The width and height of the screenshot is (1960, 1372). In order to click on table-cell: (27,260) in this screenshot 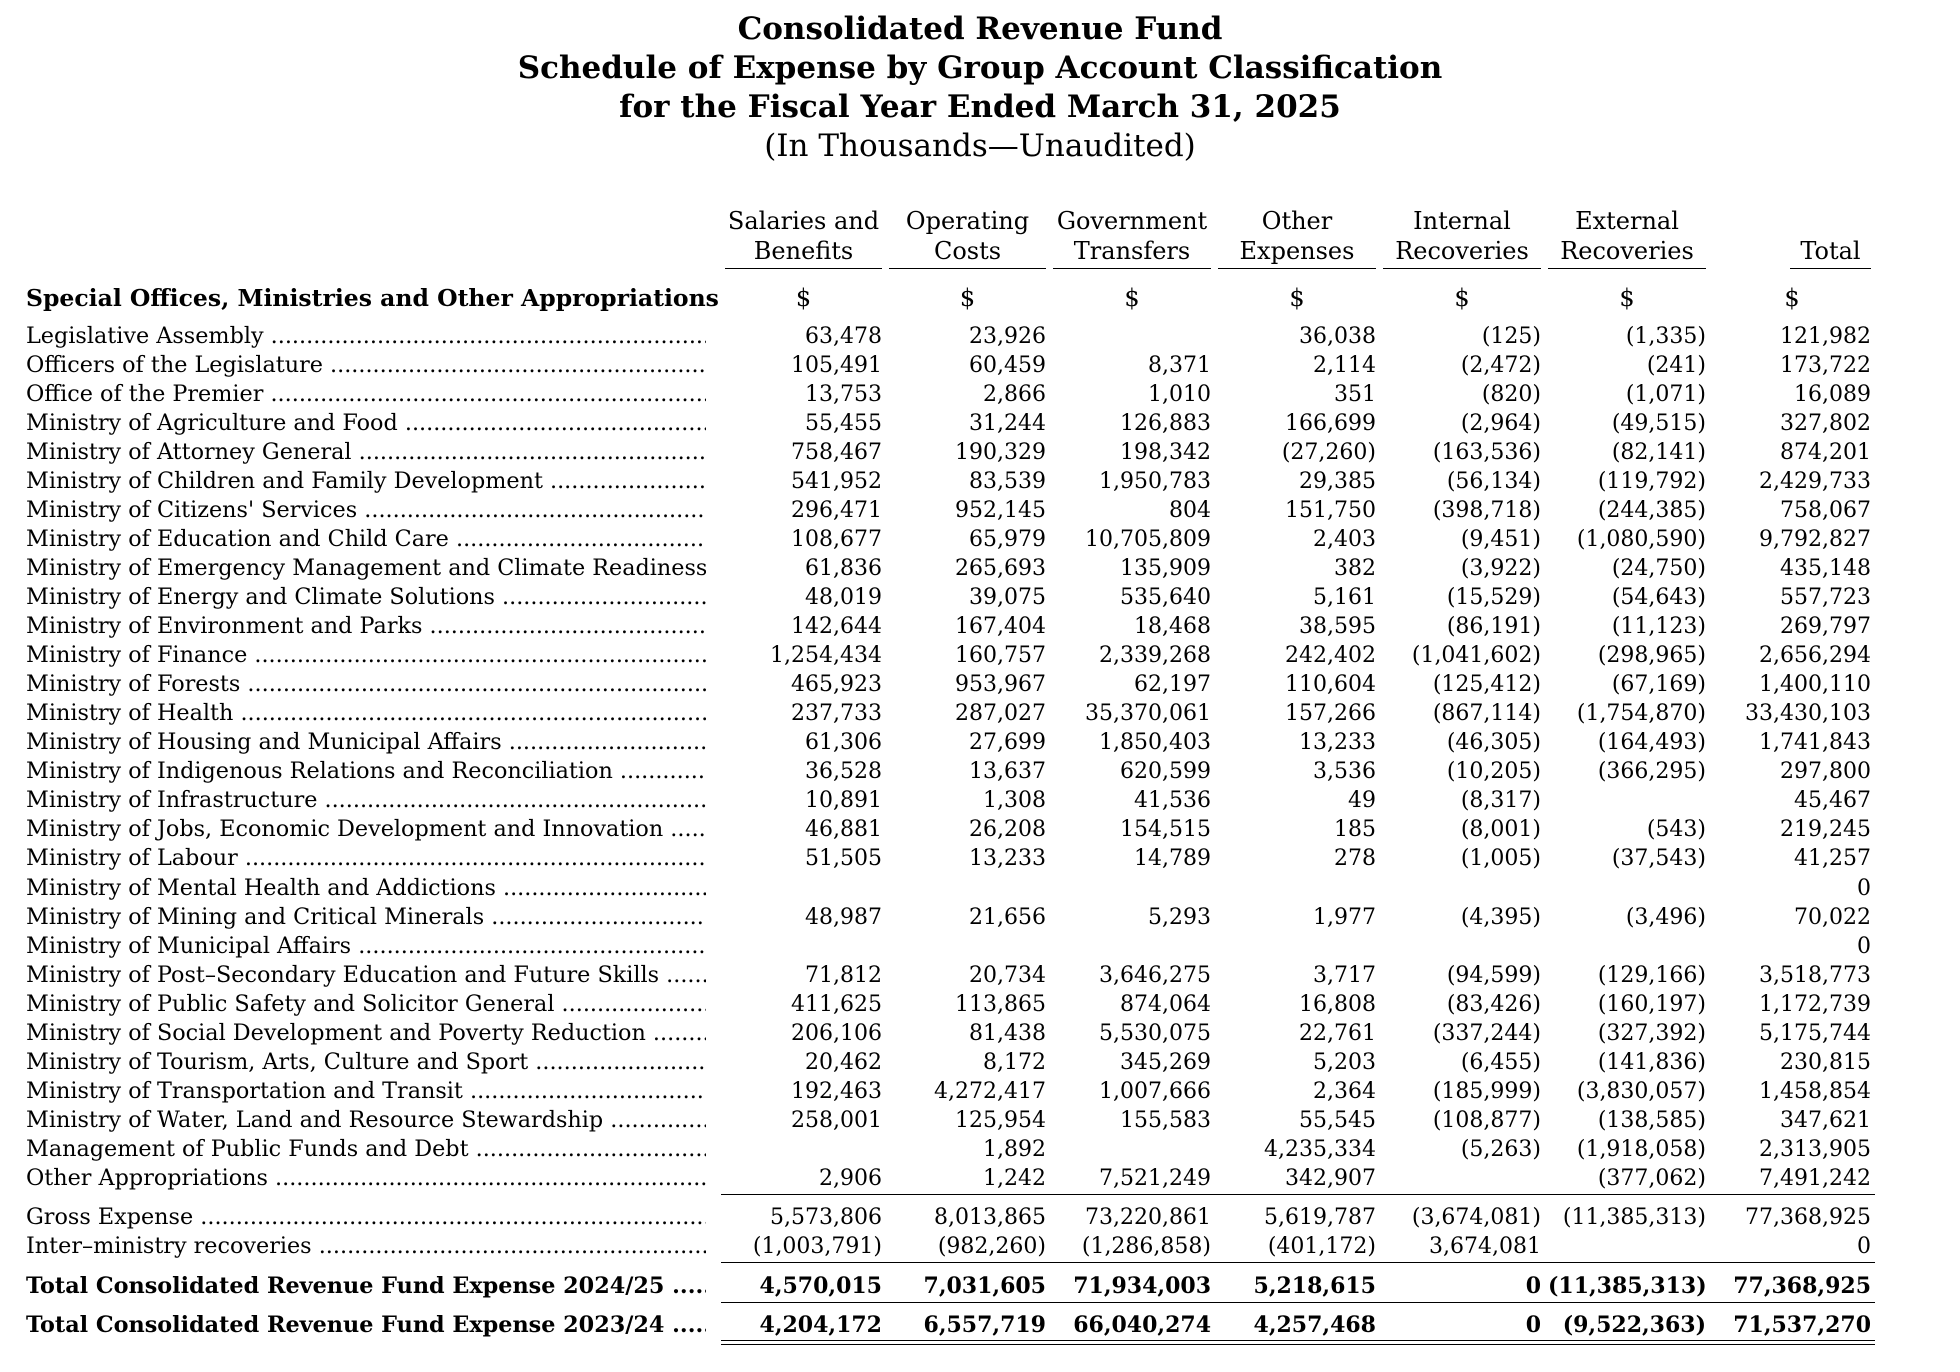, I will do `click(1328, 452)`.